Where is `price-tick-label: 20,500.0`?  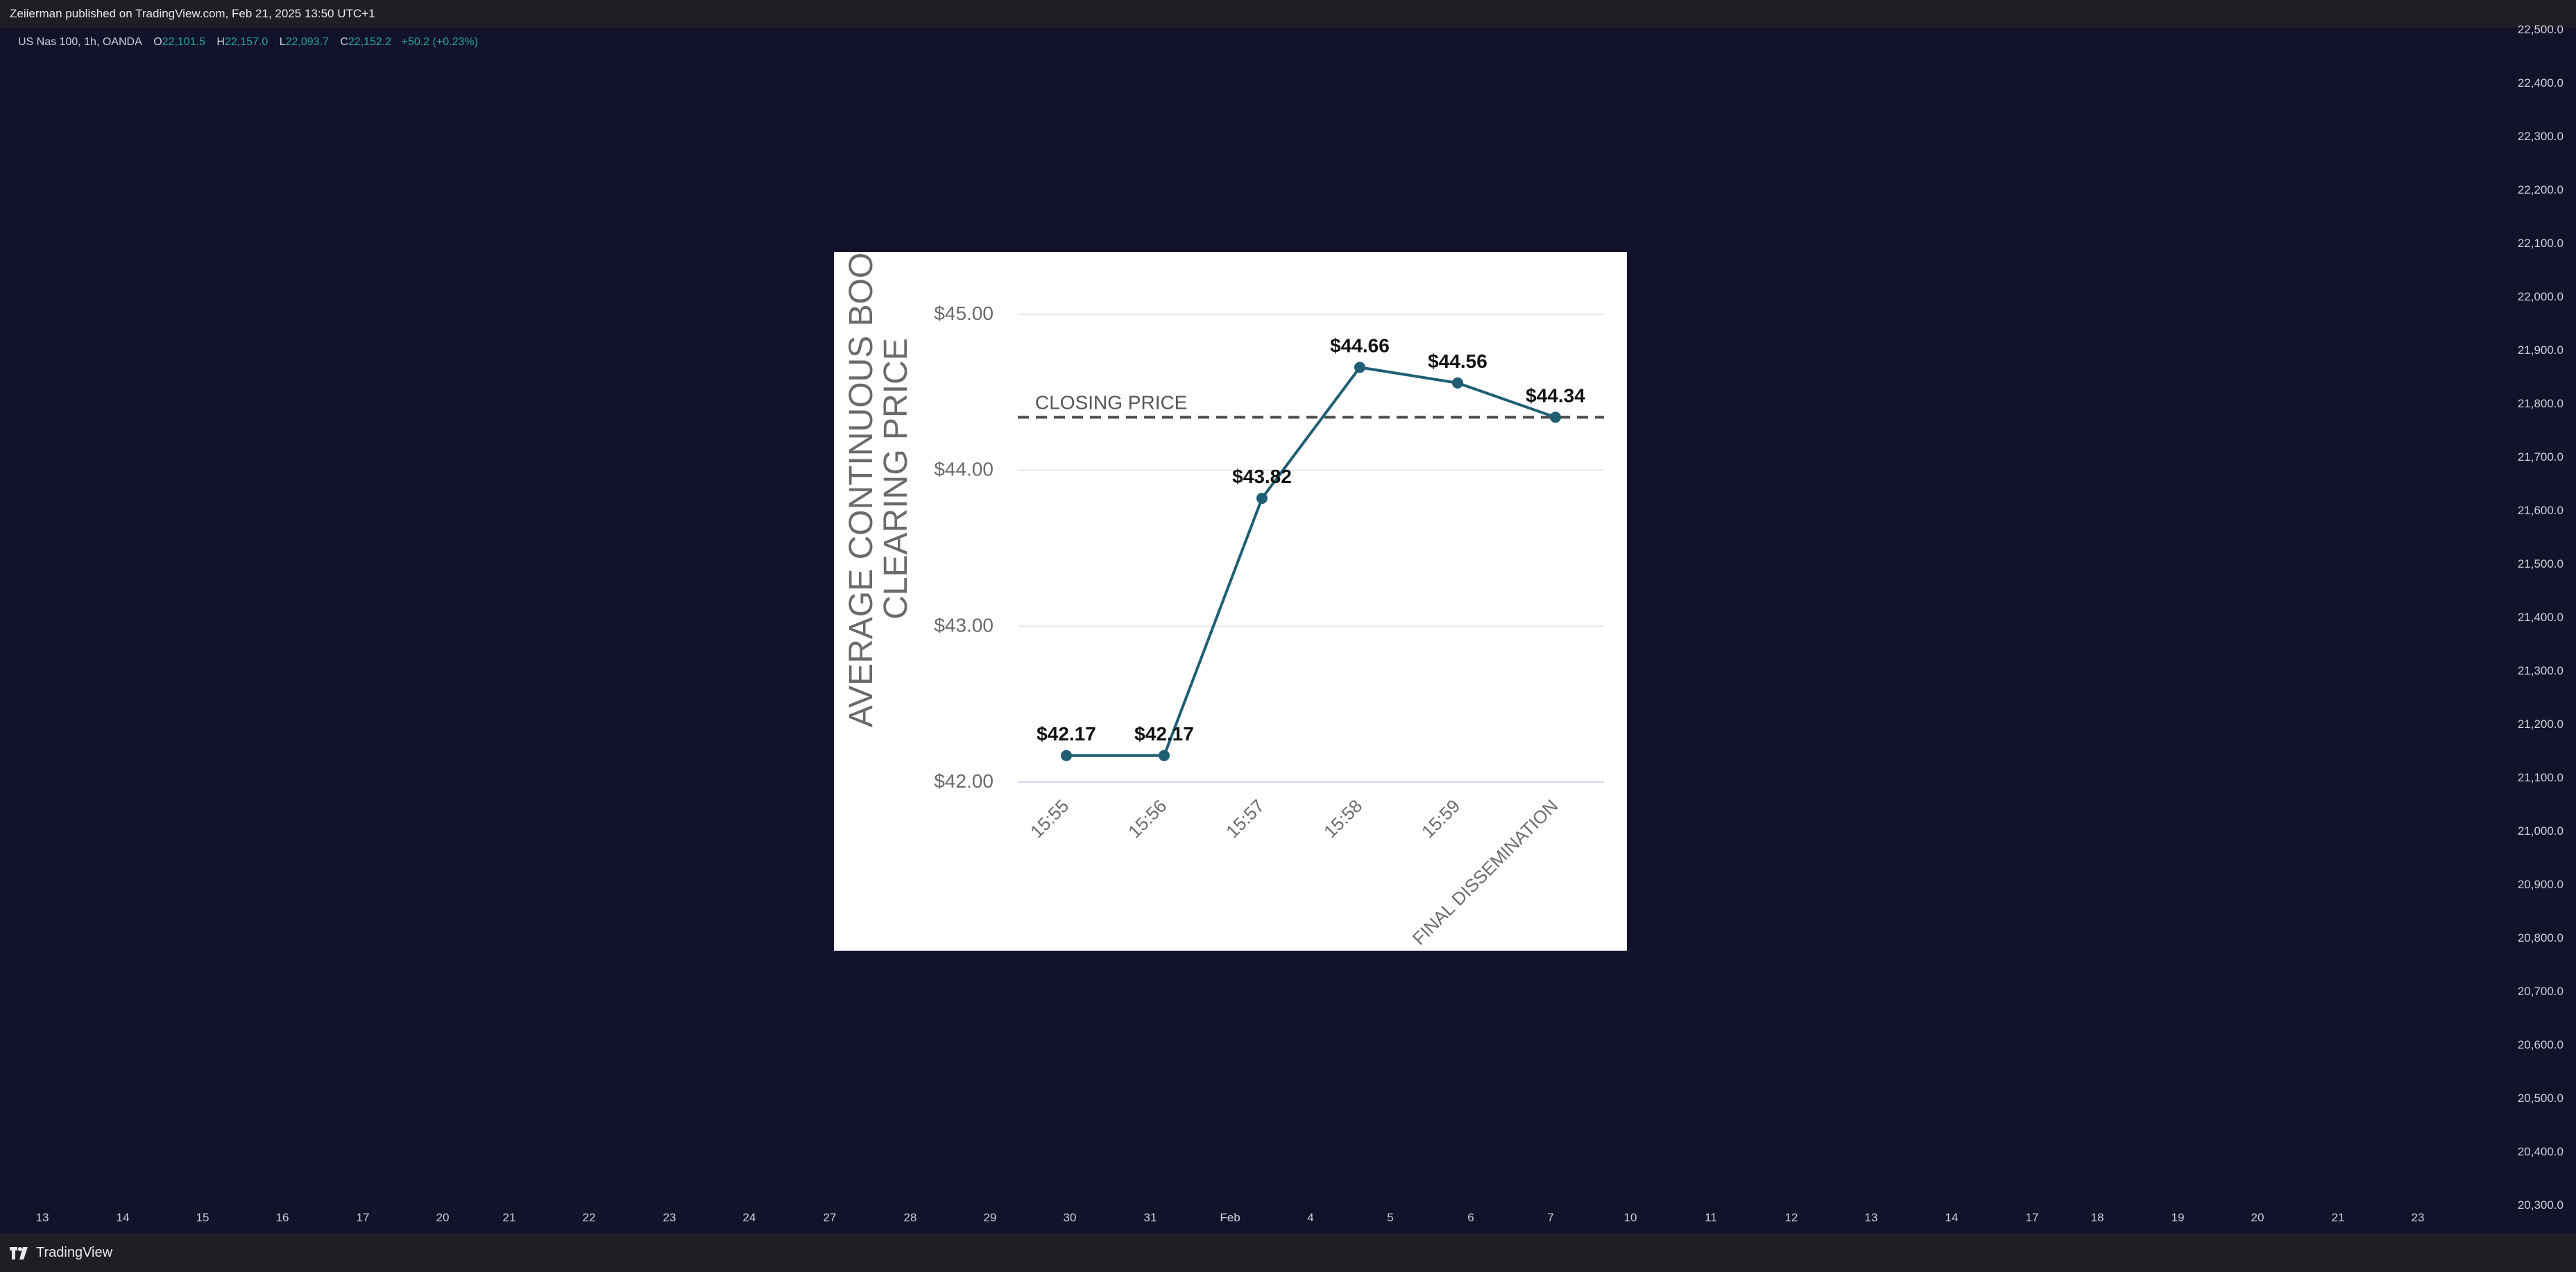
price-tick-label: 20,500.0 is located at coordinates (2540, 1098).